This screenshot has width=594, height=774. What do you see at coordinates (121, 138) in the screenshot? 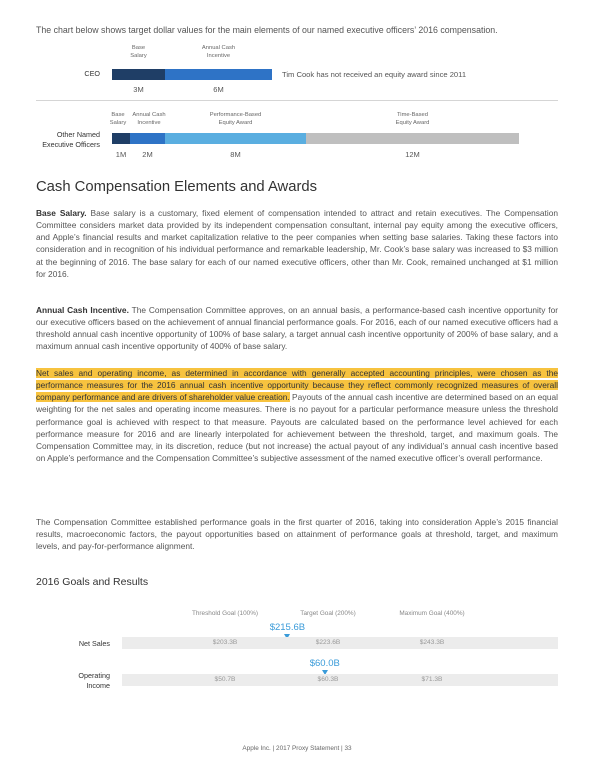
I see `neo-base-salary-bar` at bounding box center [121, 138].